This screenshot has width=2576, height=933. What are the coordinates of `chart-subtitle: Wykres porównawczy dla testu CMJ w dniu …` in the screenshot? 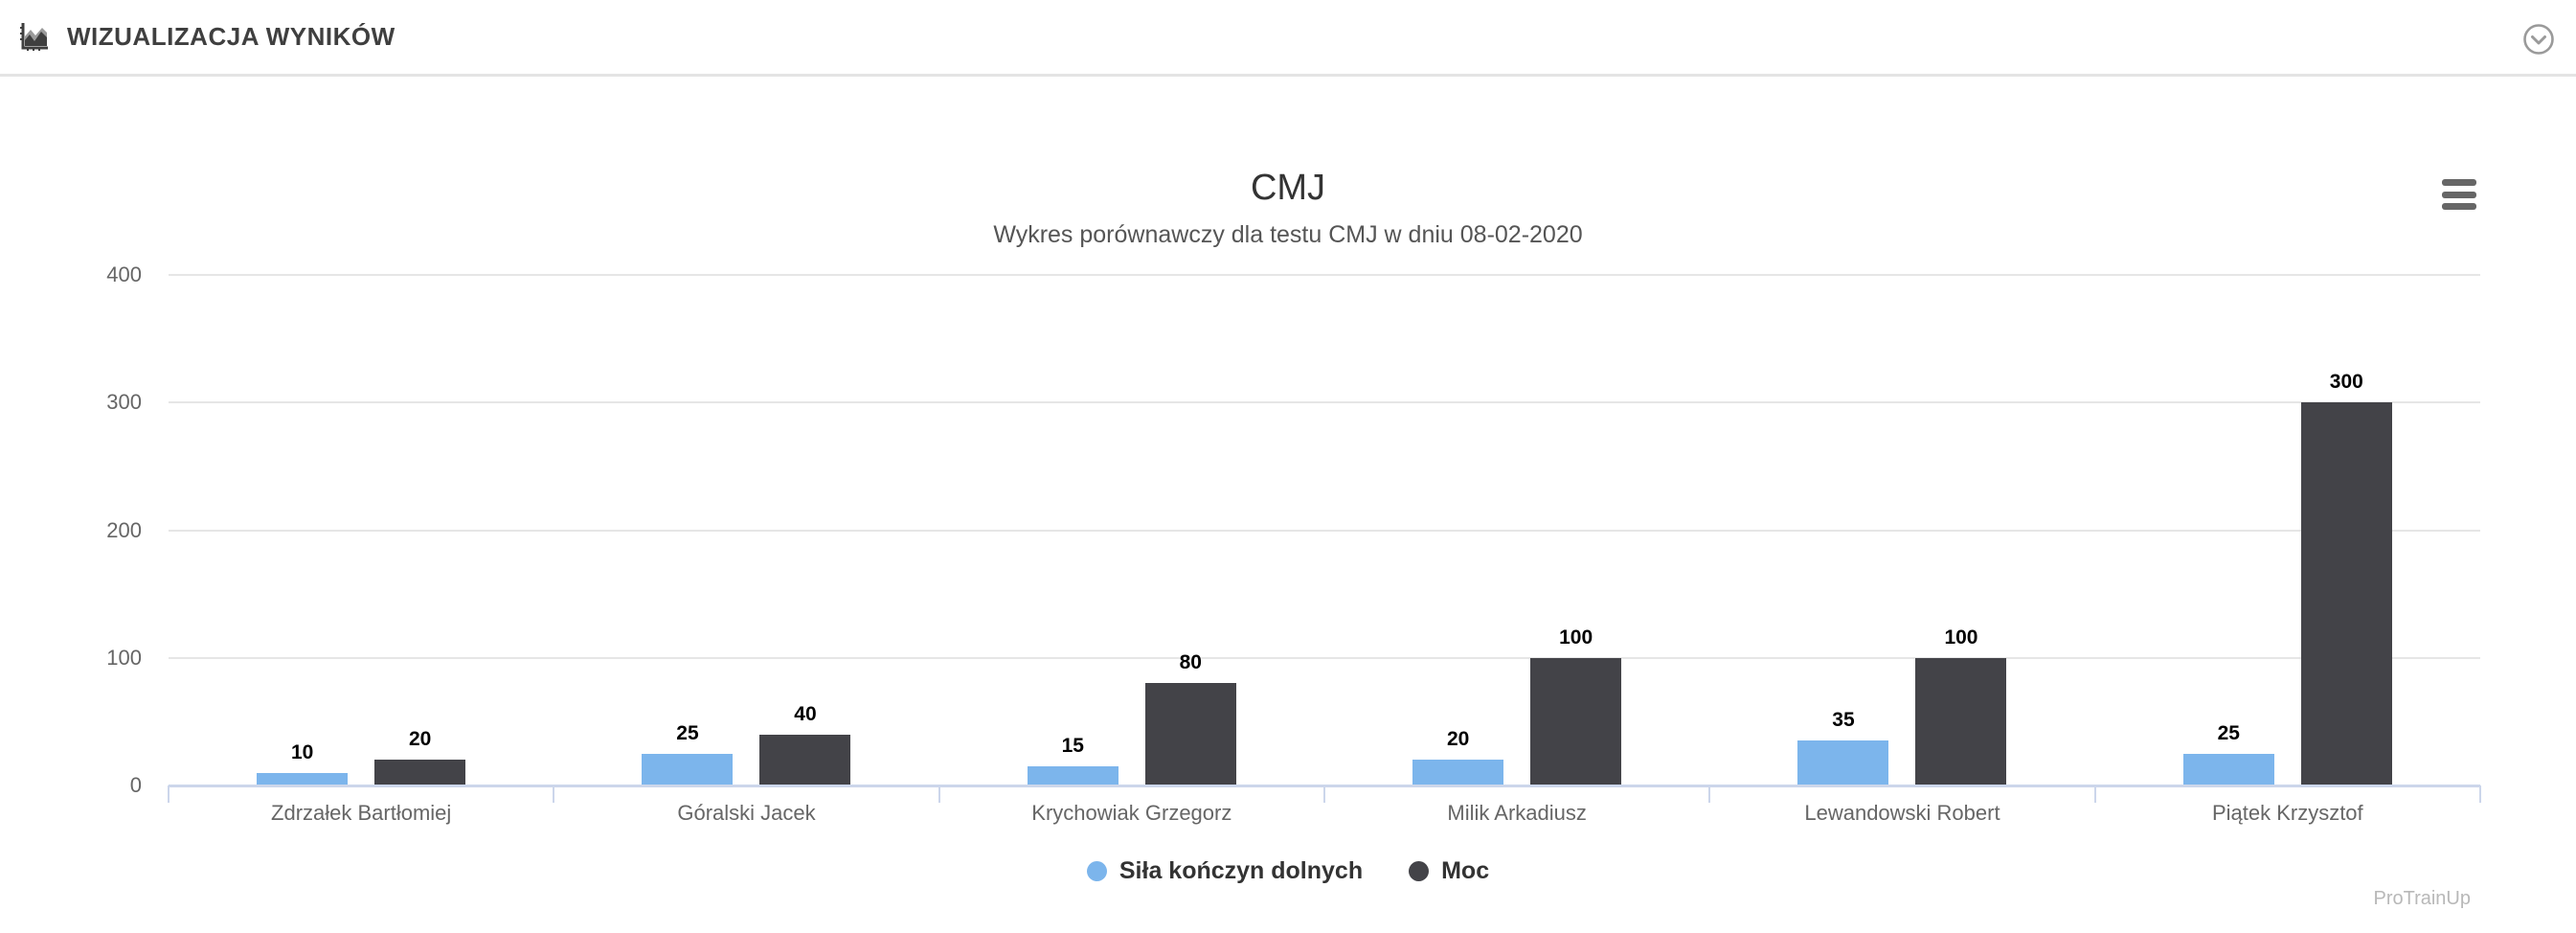 It's located at (1288, 234).